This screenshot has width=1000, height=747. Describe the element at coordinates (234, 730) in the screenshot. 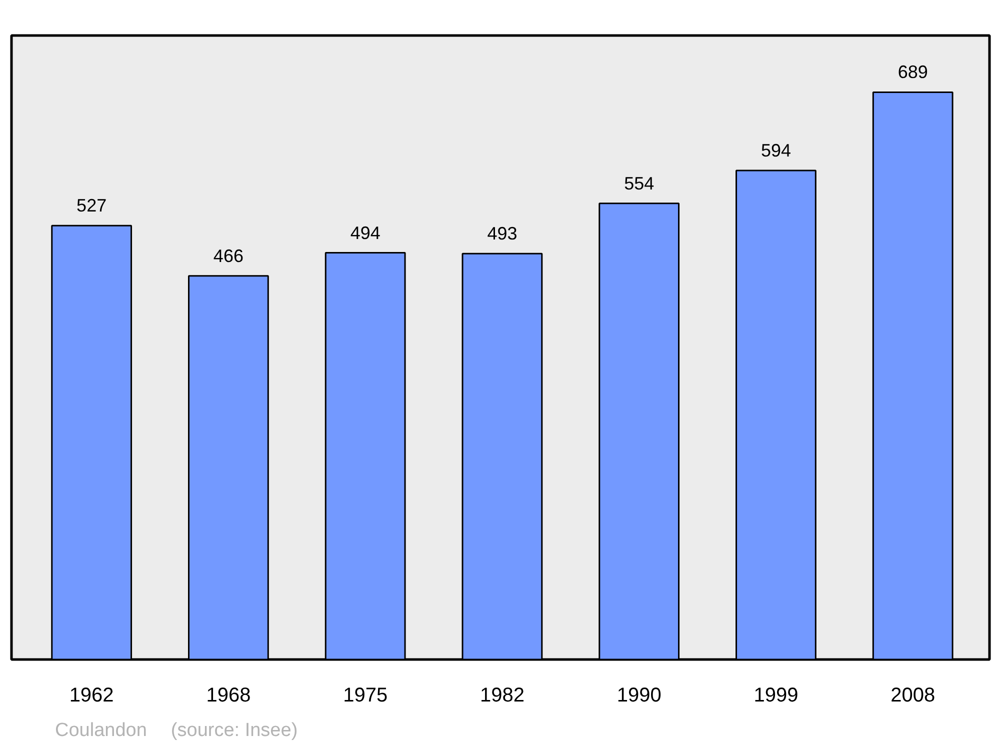

I see `text: (source: Insee)` at that location.